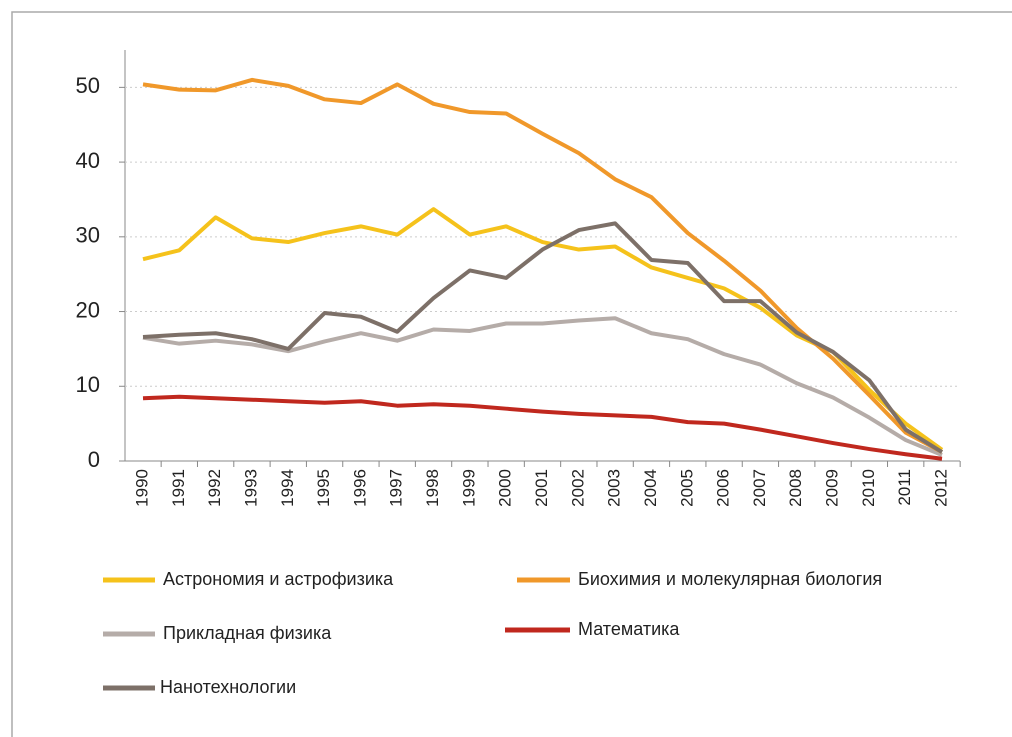 The height and width of the screenshot is (737, 1012). Describe the element at coordinates (614, 488) in the screenshot. I see `x-tick-label: 2003` at that location.